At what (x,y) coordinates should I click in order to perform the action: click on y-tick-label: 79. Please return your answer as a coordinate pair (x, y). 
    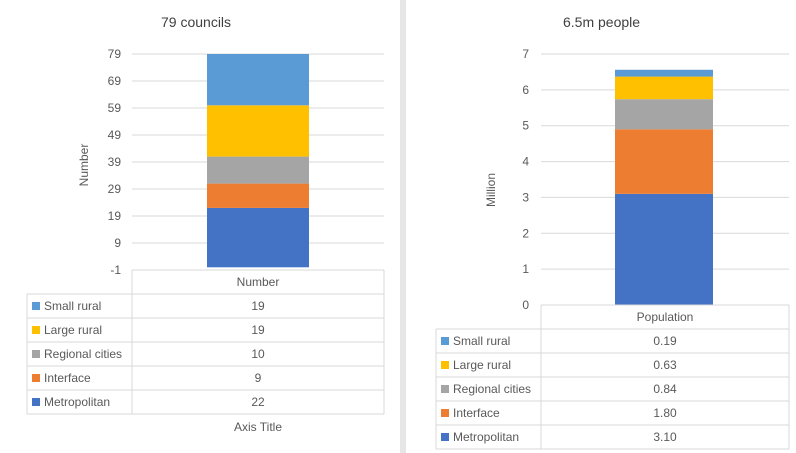
    Looking at the image, I should click on (115, 54).